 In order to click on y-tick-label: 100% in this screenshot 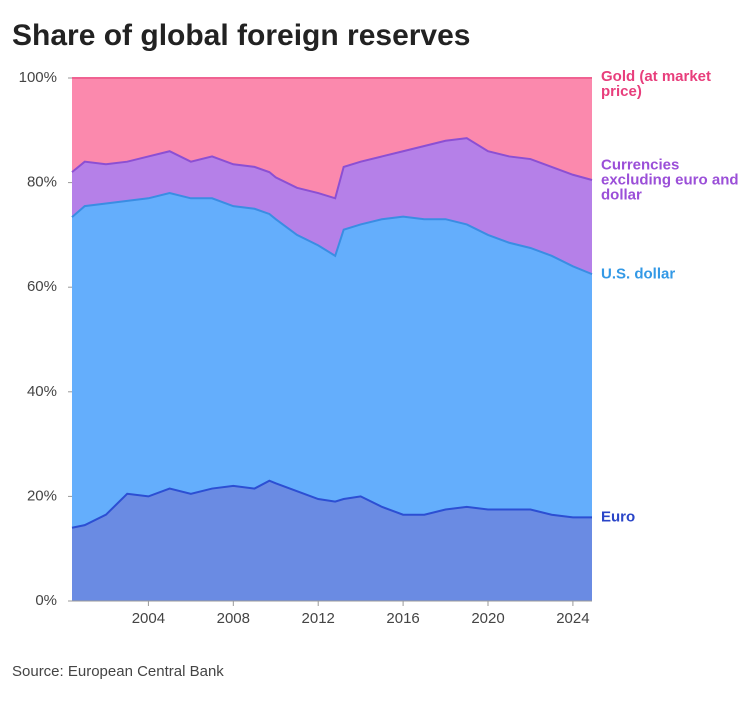, I will do `click(38, 77)`.